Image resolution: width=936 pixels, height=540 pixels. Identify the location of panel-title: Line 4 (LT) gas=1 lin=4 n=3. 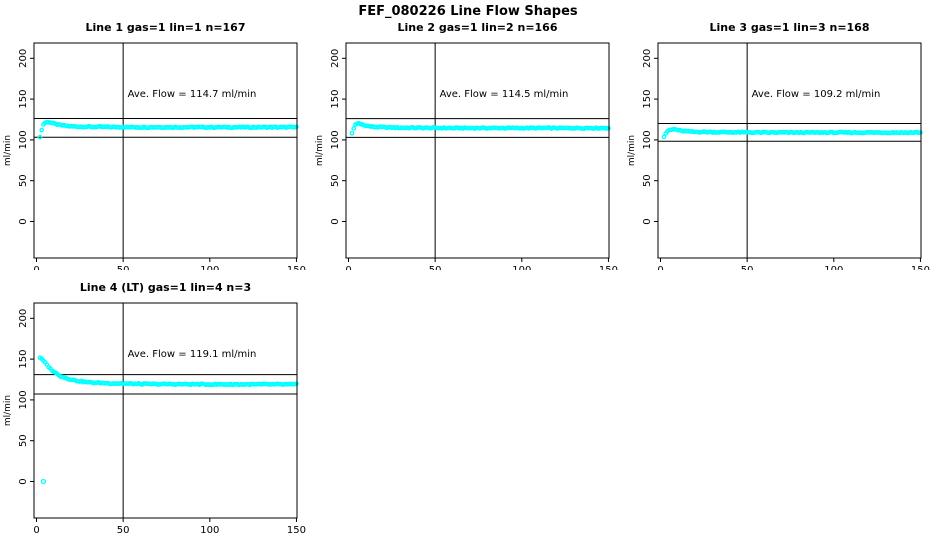
(165, 287).